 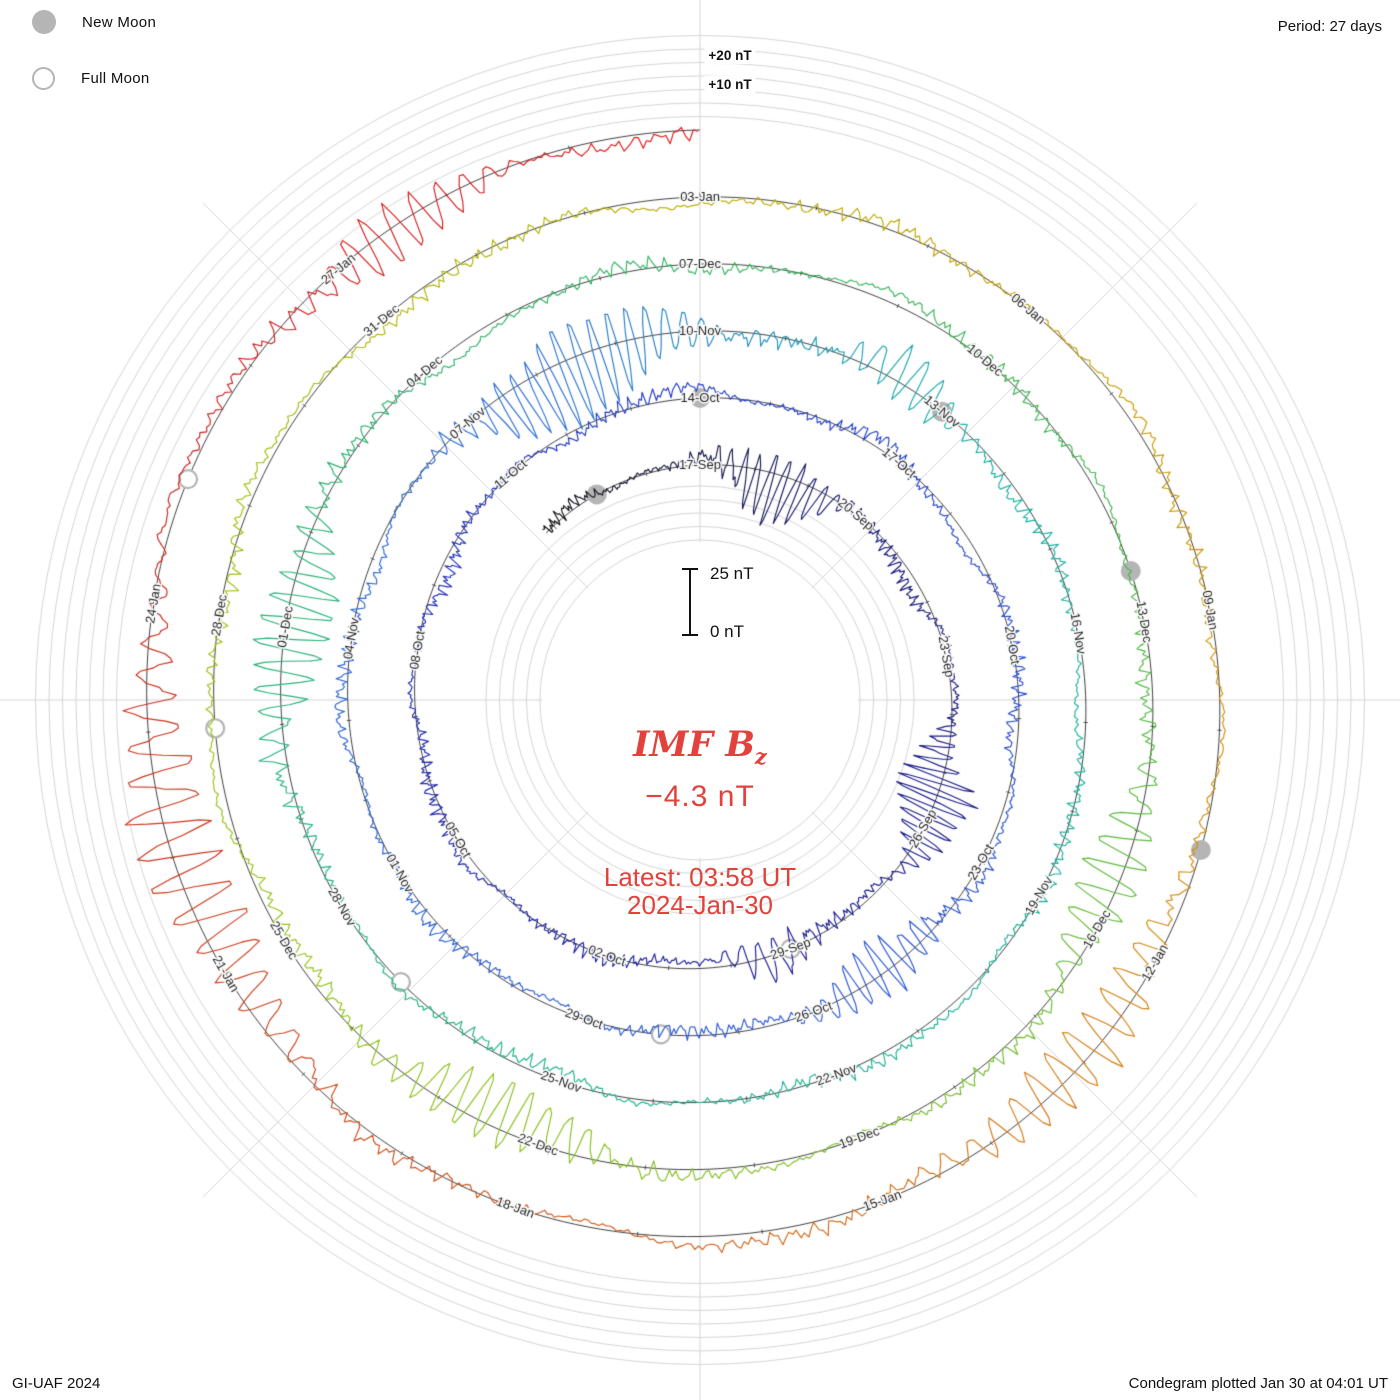 I want to click on latest-date: 2024-Jan-30, so click(x=700, y=905).